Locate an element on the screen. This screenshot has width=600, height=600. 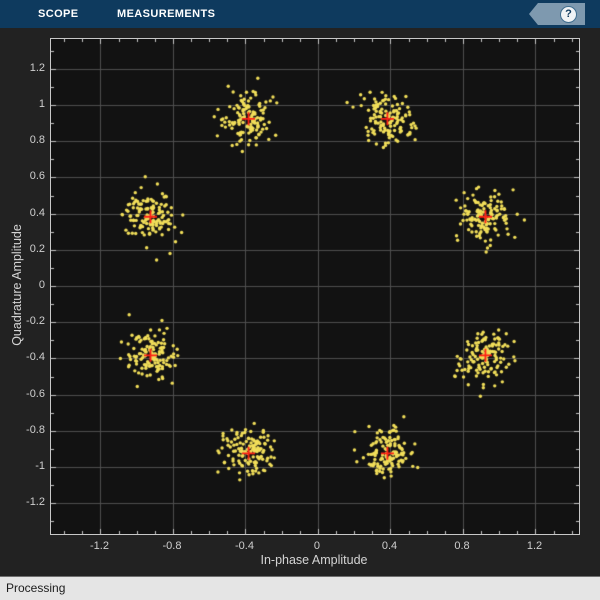
y-tick-label: 0.4 is located at coordinates (37, 212).